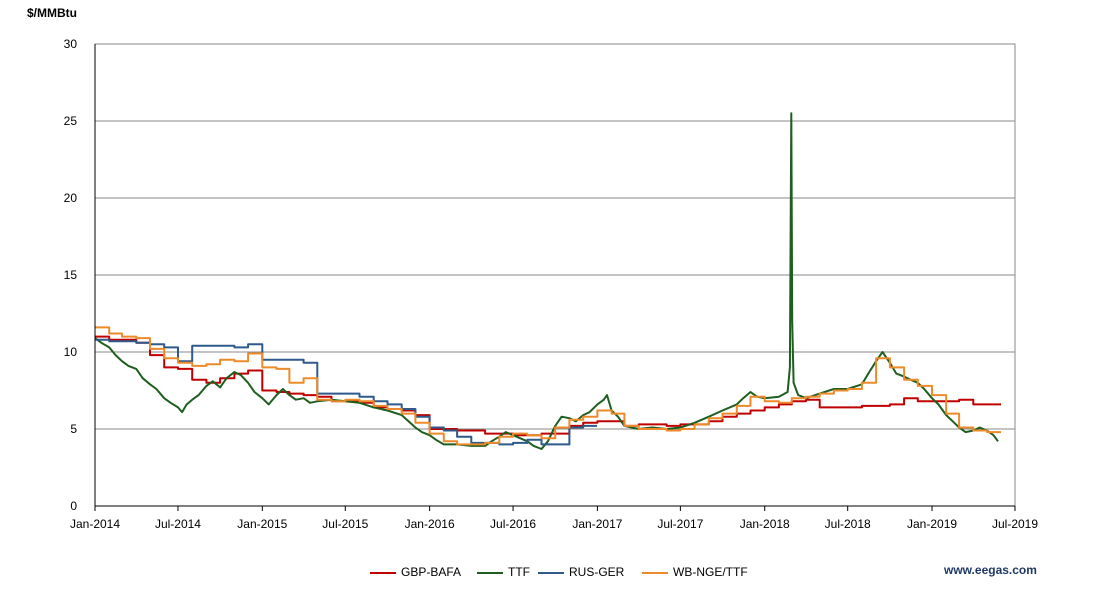 The height and width of the screenshot is (596, 1113). Describe the element at coordinates (262, 524) in the screenshot. I see `x-tick-label: Jan-2015` at that location.